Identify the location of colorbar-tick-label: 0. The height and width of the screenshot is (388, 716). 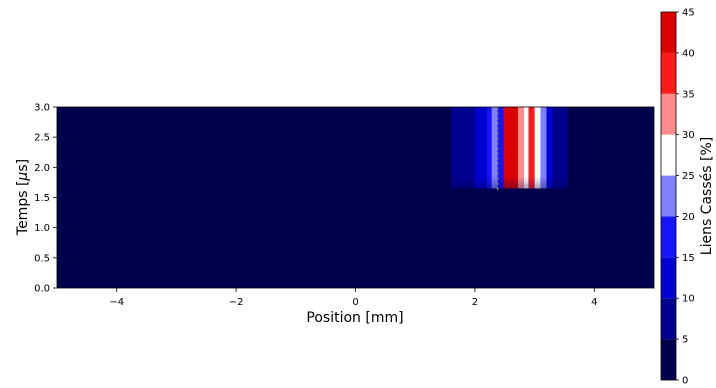
(685, 381).